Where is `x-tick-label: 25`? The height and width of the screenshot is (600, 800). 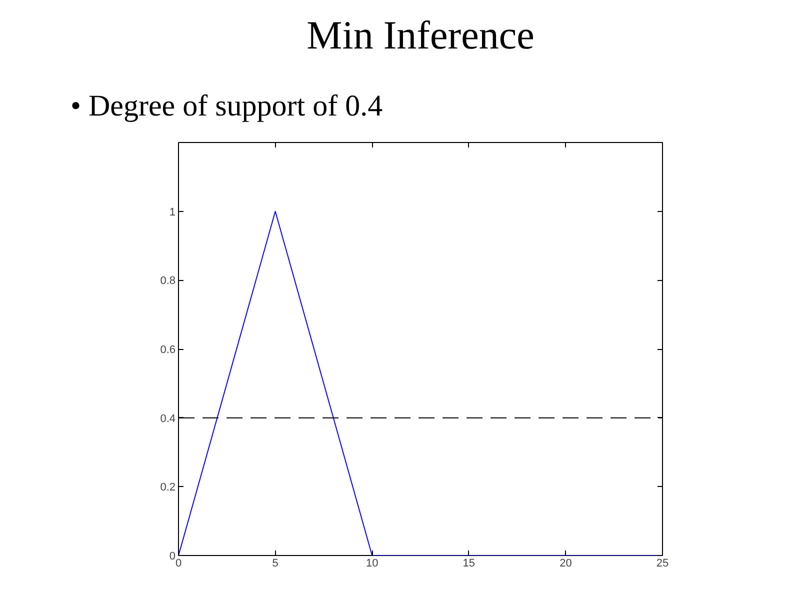
x-tick-label: 25 is located at coordinates (662, 564).